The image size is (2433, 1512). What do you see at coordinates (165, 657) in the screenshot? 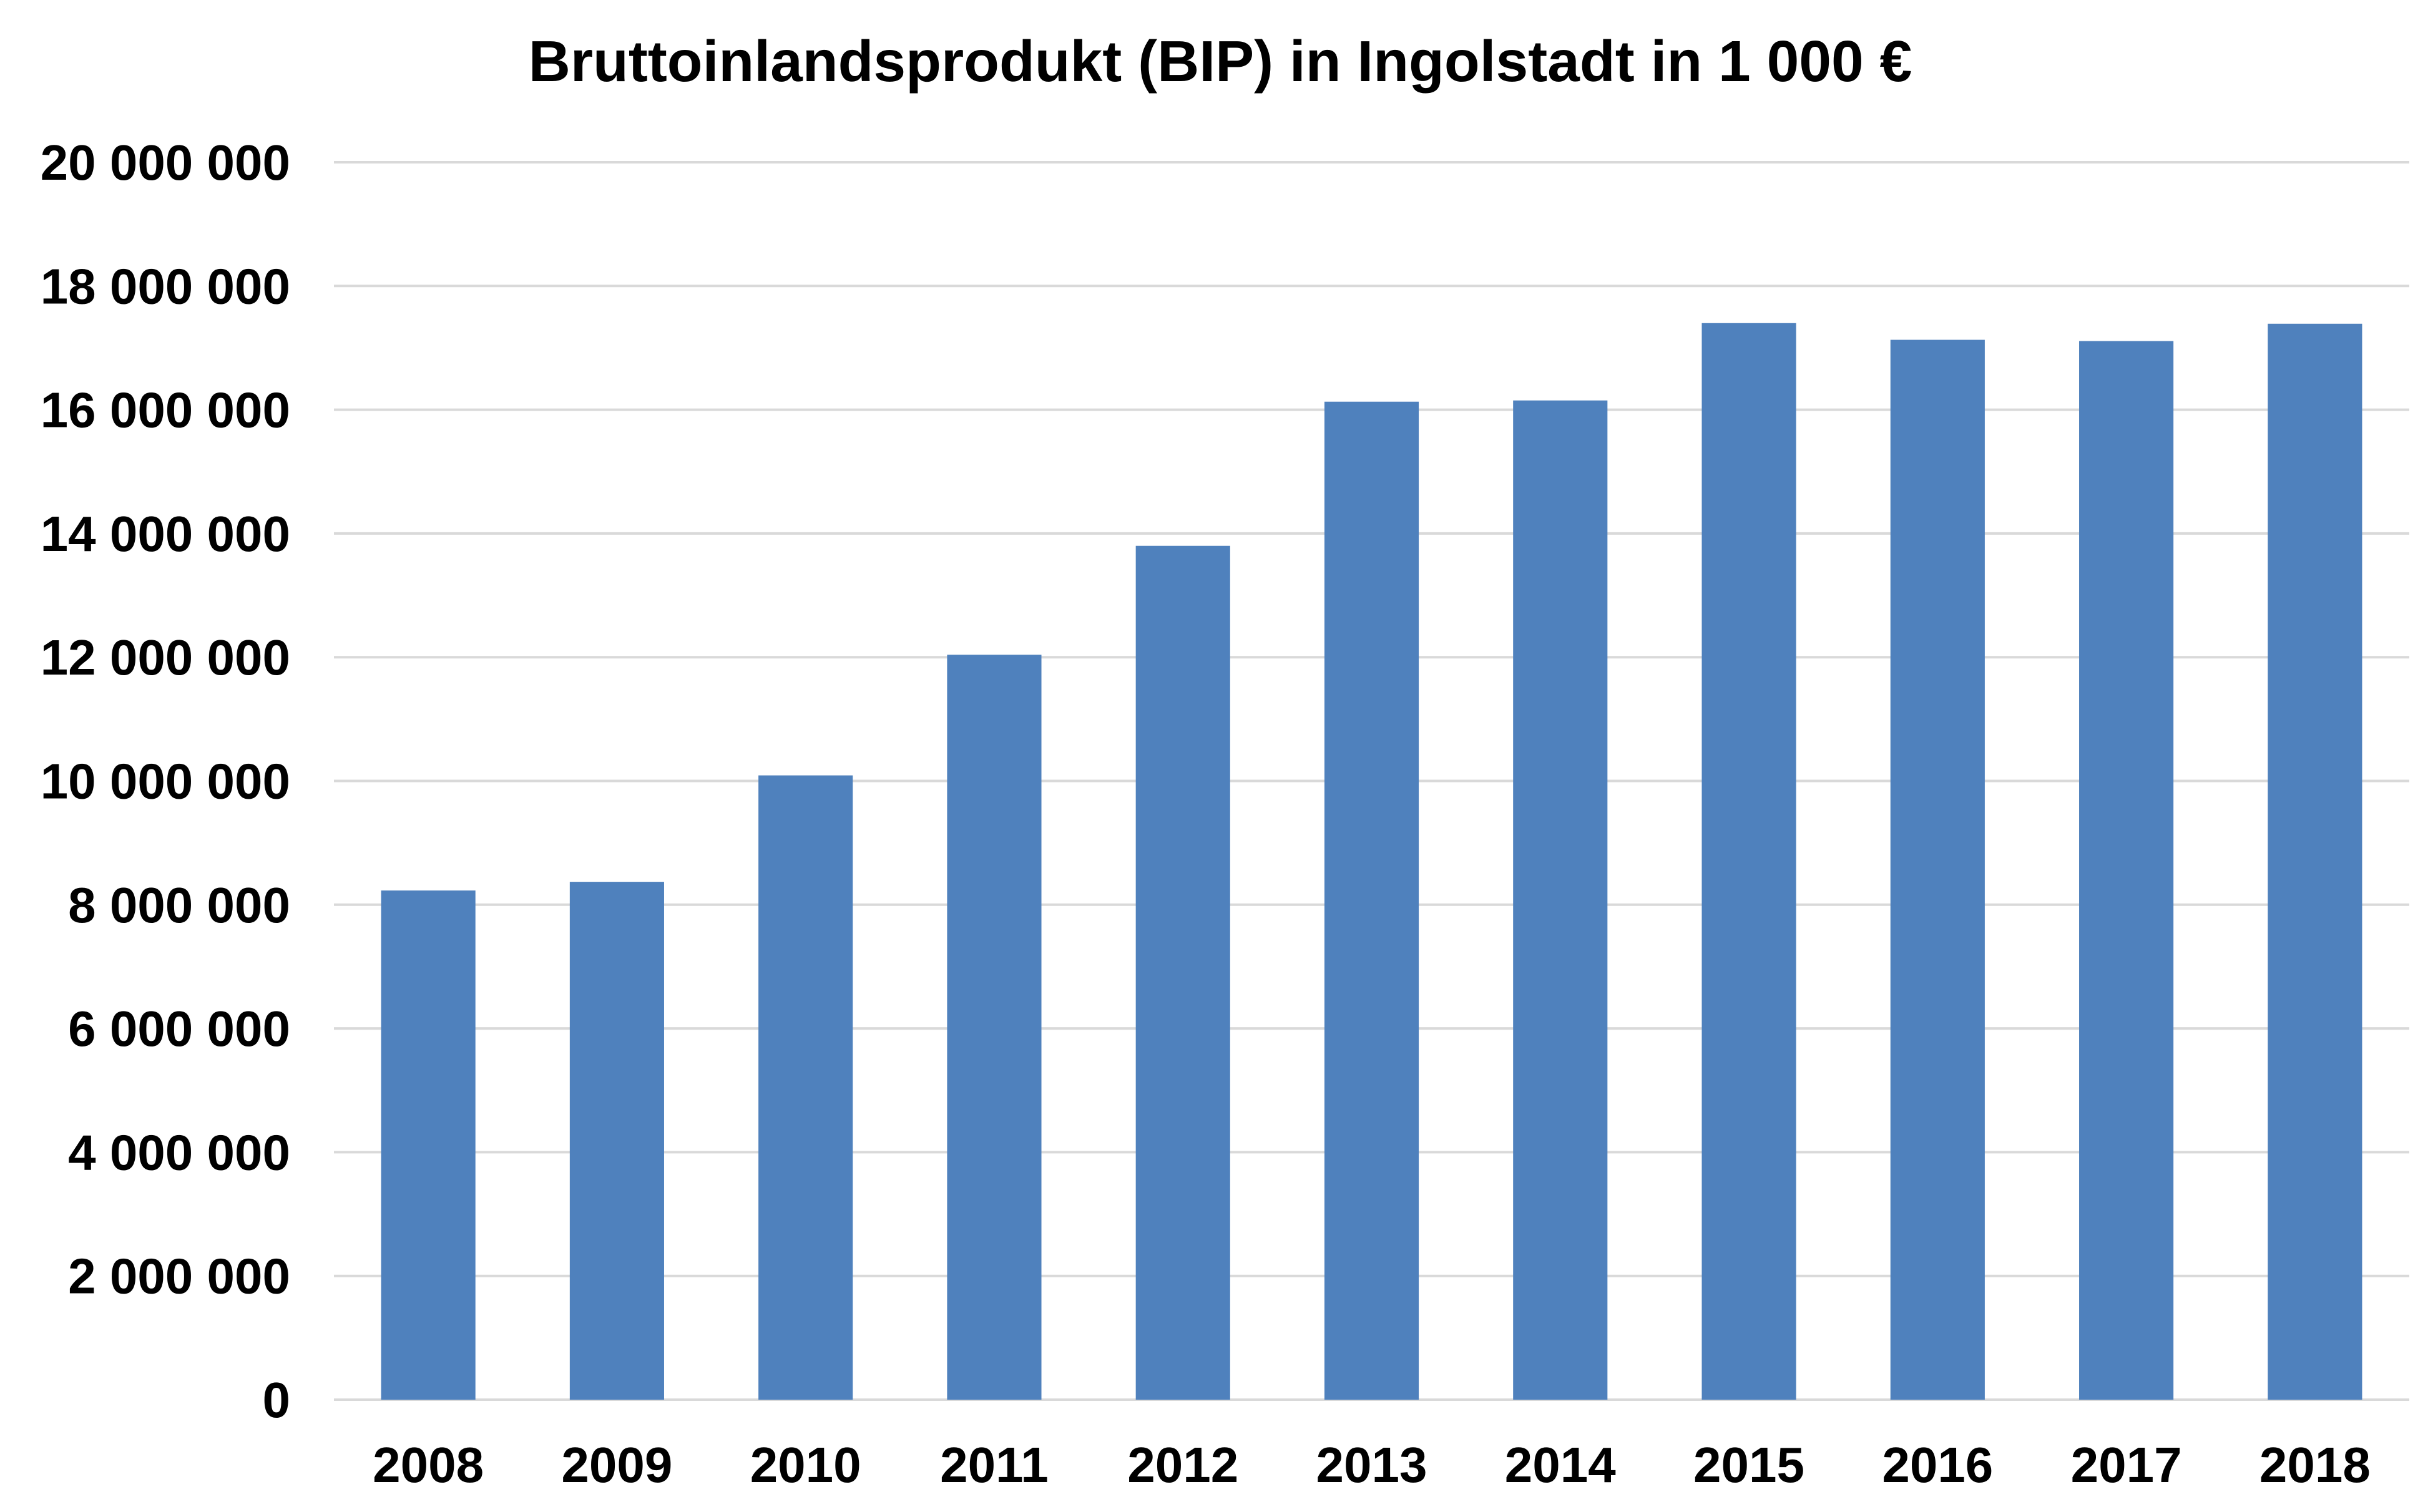
I see `y-tick-label: 12 000 000` at bounding box center [165, 657].